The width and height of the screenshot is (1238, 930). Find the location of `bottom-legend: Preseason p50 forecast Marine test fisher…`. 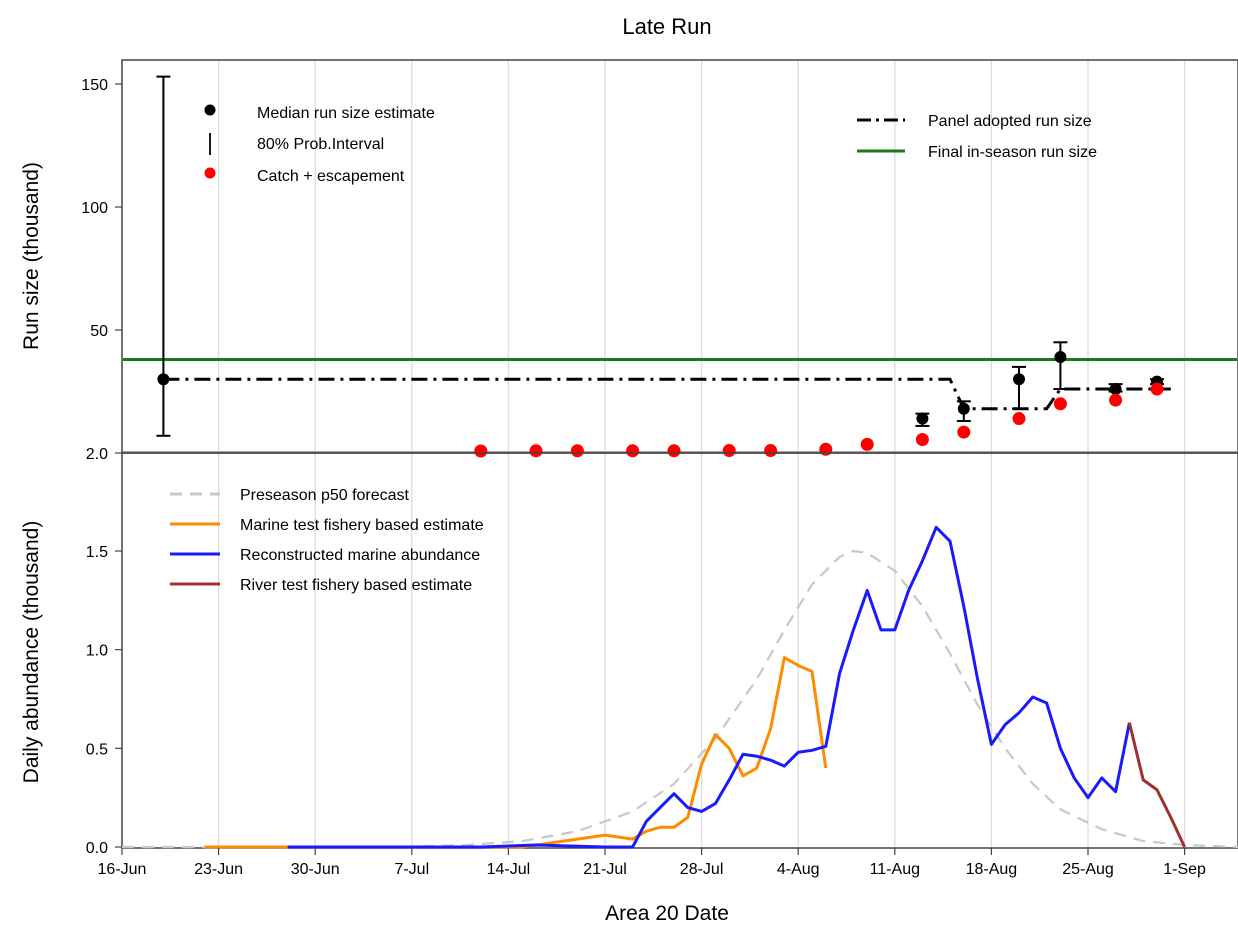

bottom-legend: Preseason p50 forecast Marine test fisher… is located at coordinates (327, 540).